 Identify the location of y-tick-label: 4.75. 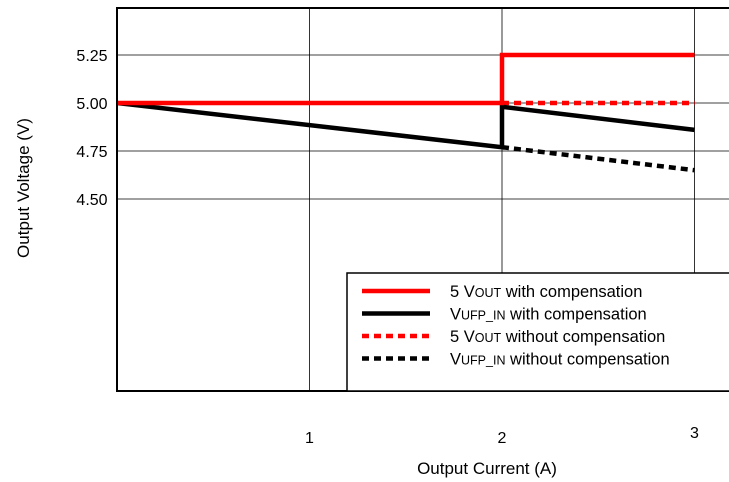
(91, 152).